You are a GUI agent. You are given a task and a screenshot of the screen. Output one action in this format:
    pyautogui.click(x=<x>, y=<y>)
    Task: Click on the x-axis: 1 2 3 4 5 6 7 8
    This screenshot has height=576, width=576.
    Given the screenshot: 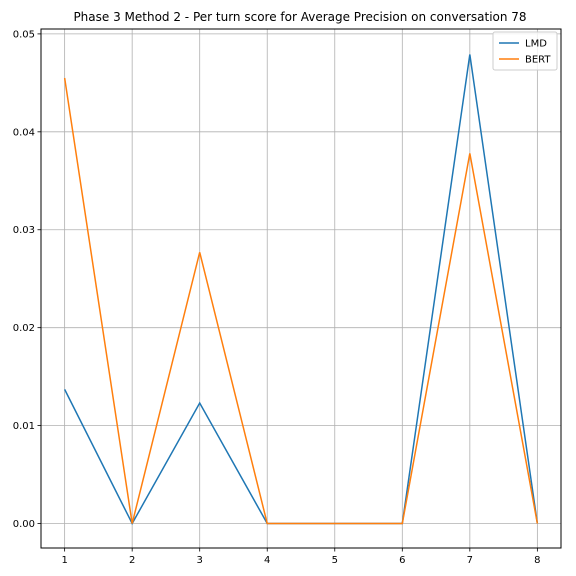 What is the action you would take?
    pyautogui.click(x=301, y=557)
    